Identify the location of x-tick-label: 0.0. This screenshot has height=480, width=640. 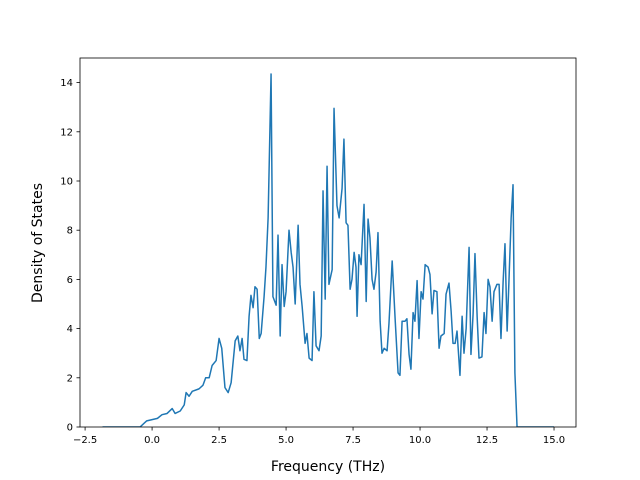
(152, 440).